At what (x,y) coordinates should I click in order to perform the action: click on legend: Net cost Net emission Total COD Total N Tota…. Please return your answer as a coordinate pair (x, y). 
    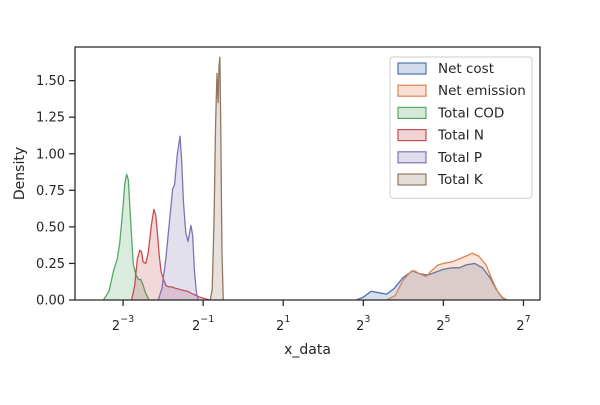
    Looking at the image, I should click on (461, 127).